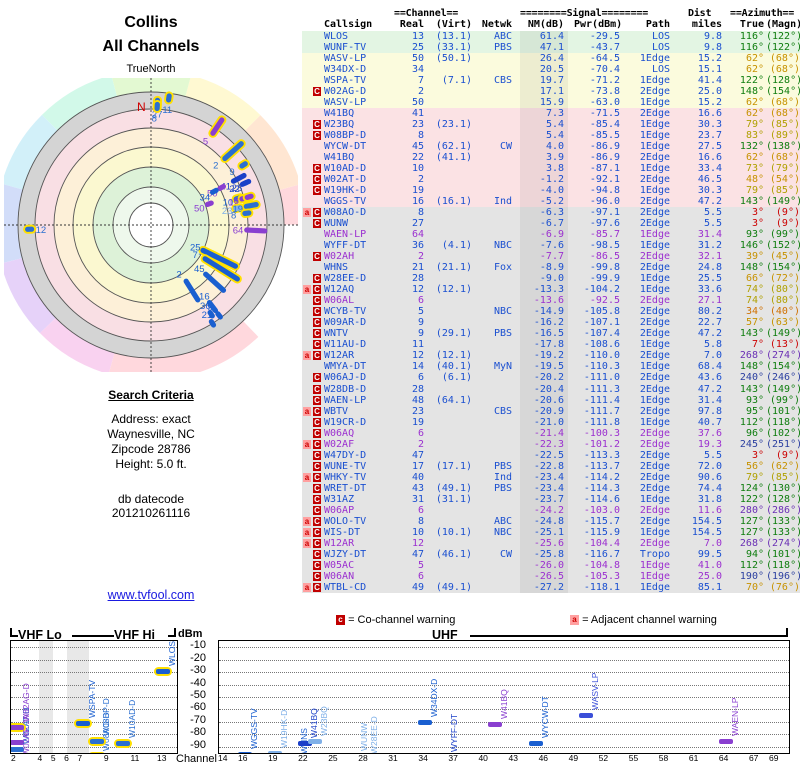  I want to click on y-tick: -60, so click(198, 707).